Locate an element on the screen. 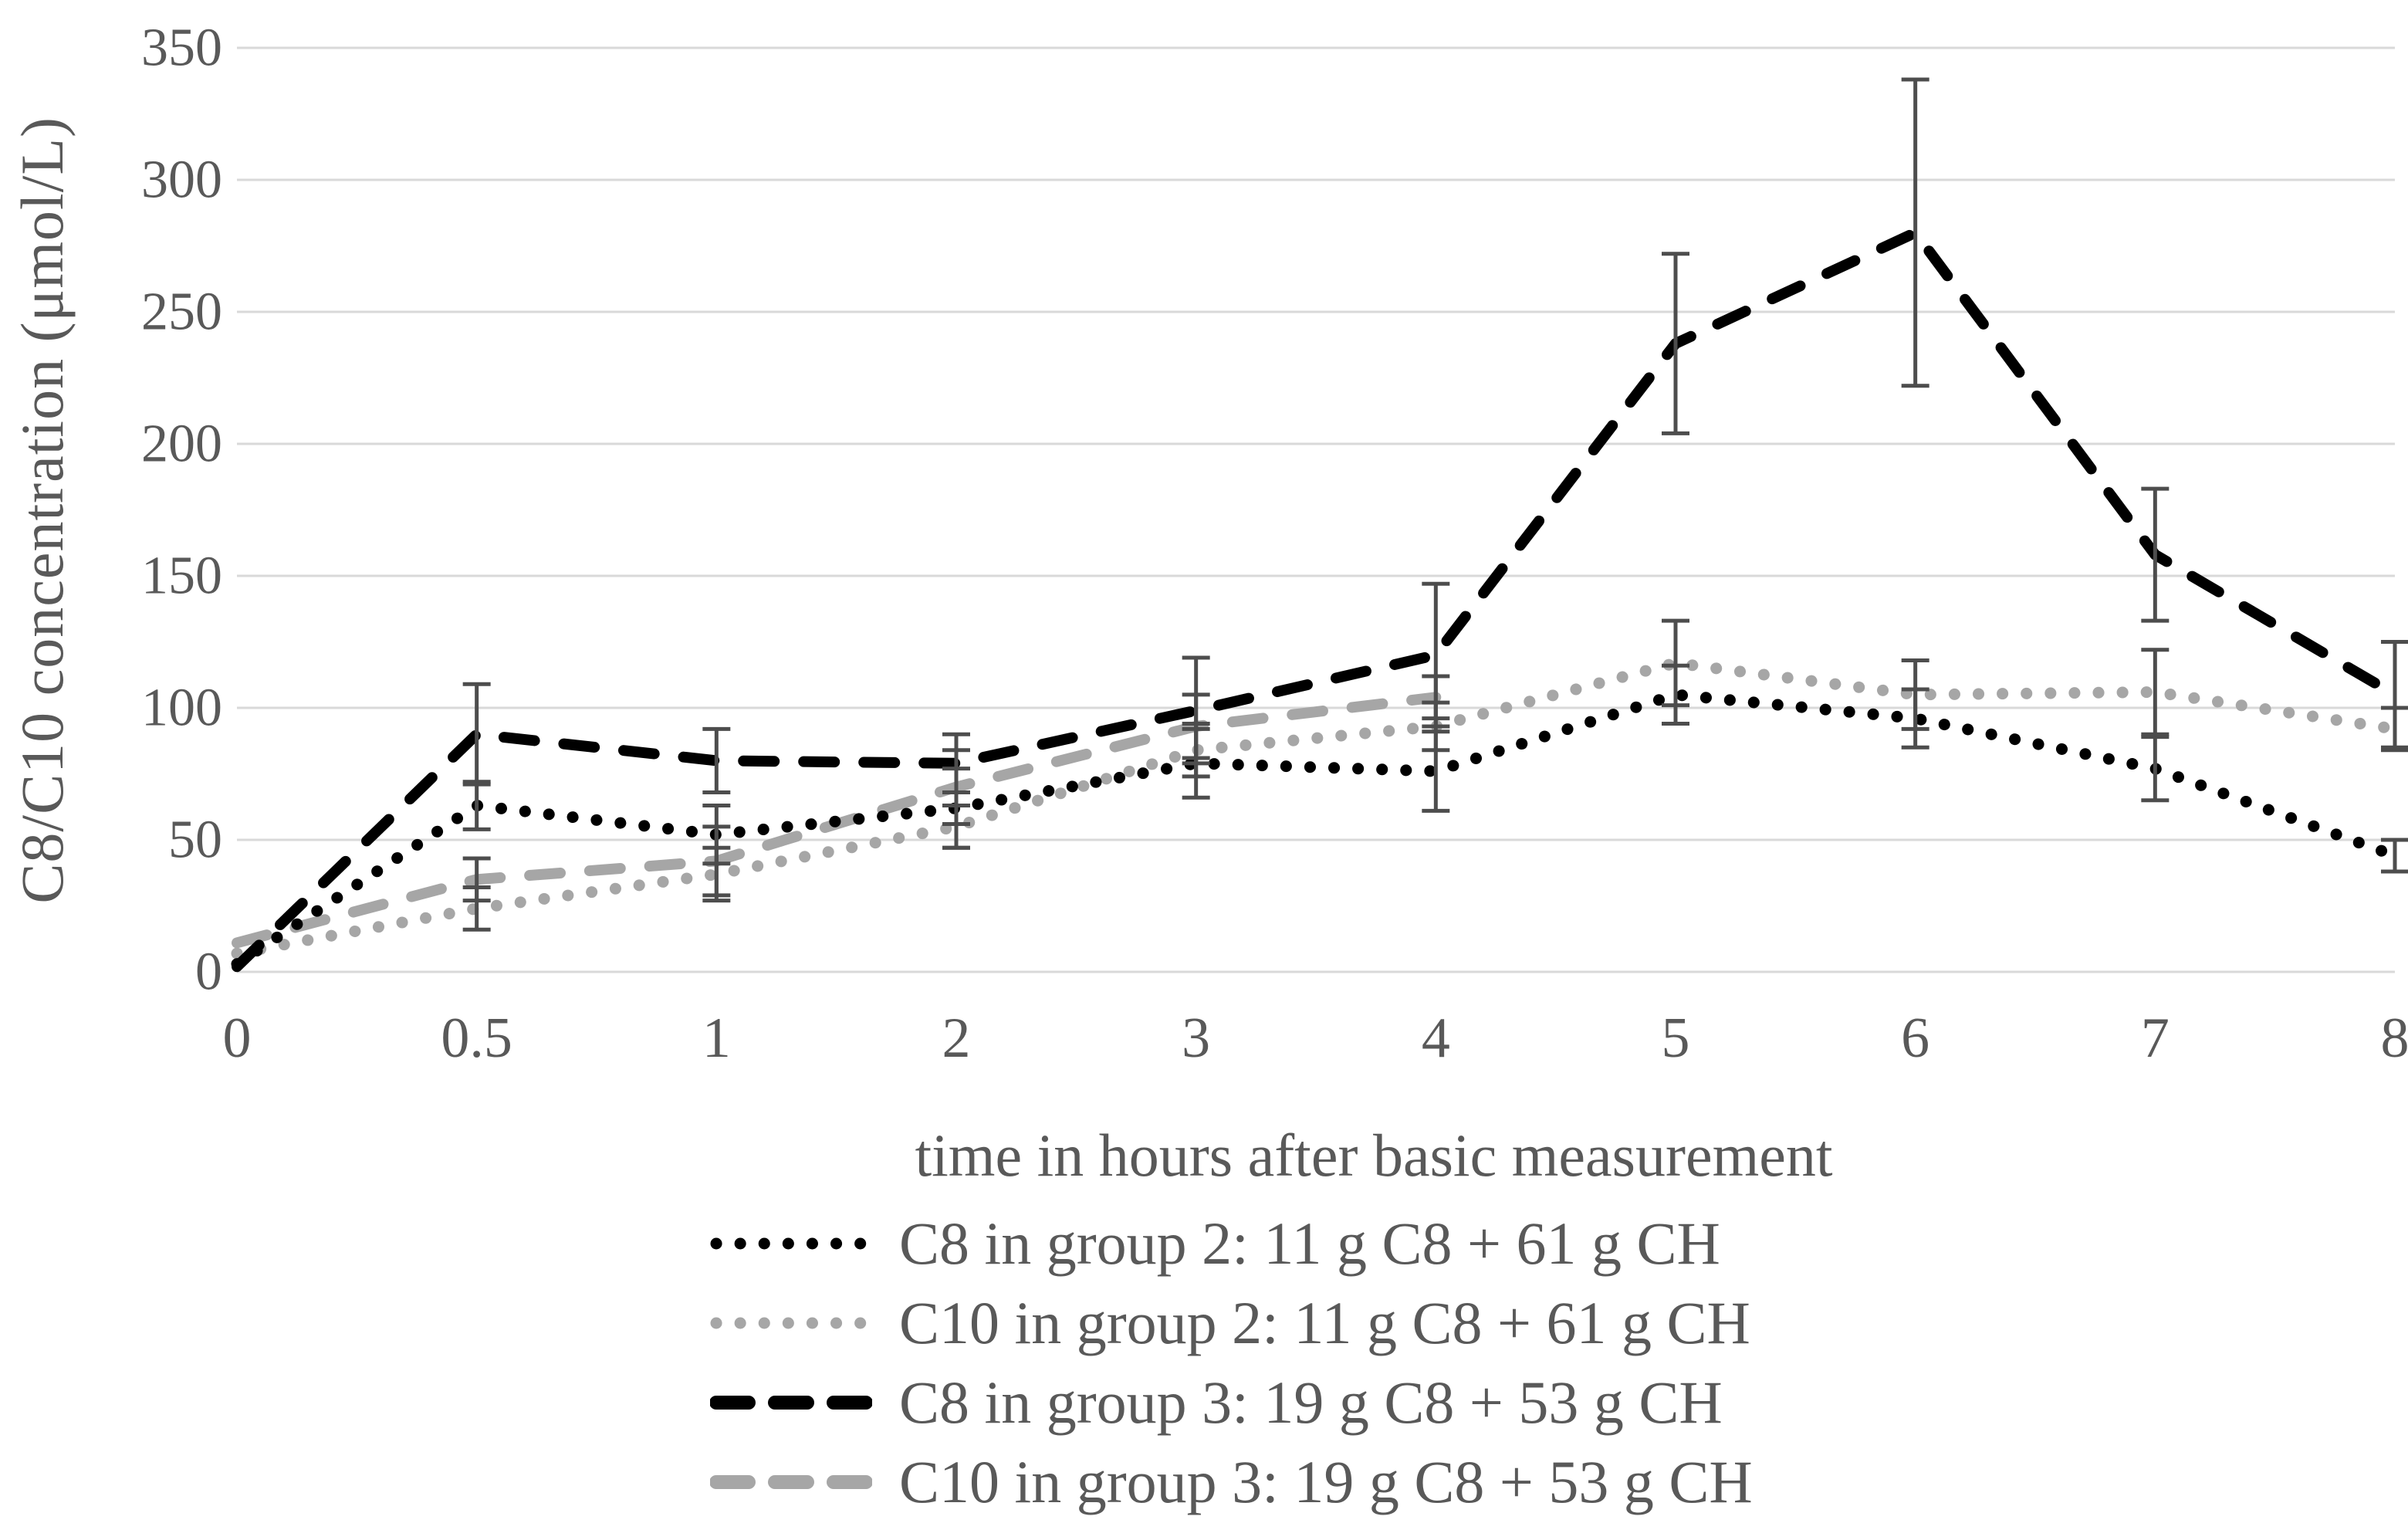 The width and height of the screenshot is (2408, 1540). svg-text: 5 is located at coordinates (1676, 1038).